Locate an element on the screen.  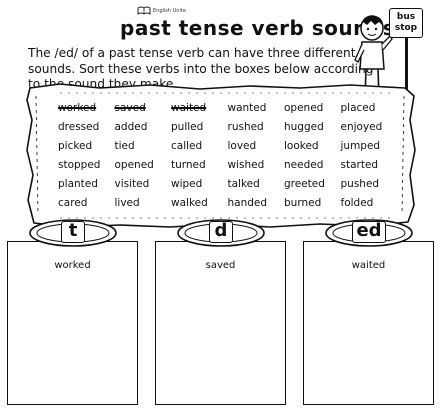
sort-box-ed: waited is located at coordinates (368, 323).